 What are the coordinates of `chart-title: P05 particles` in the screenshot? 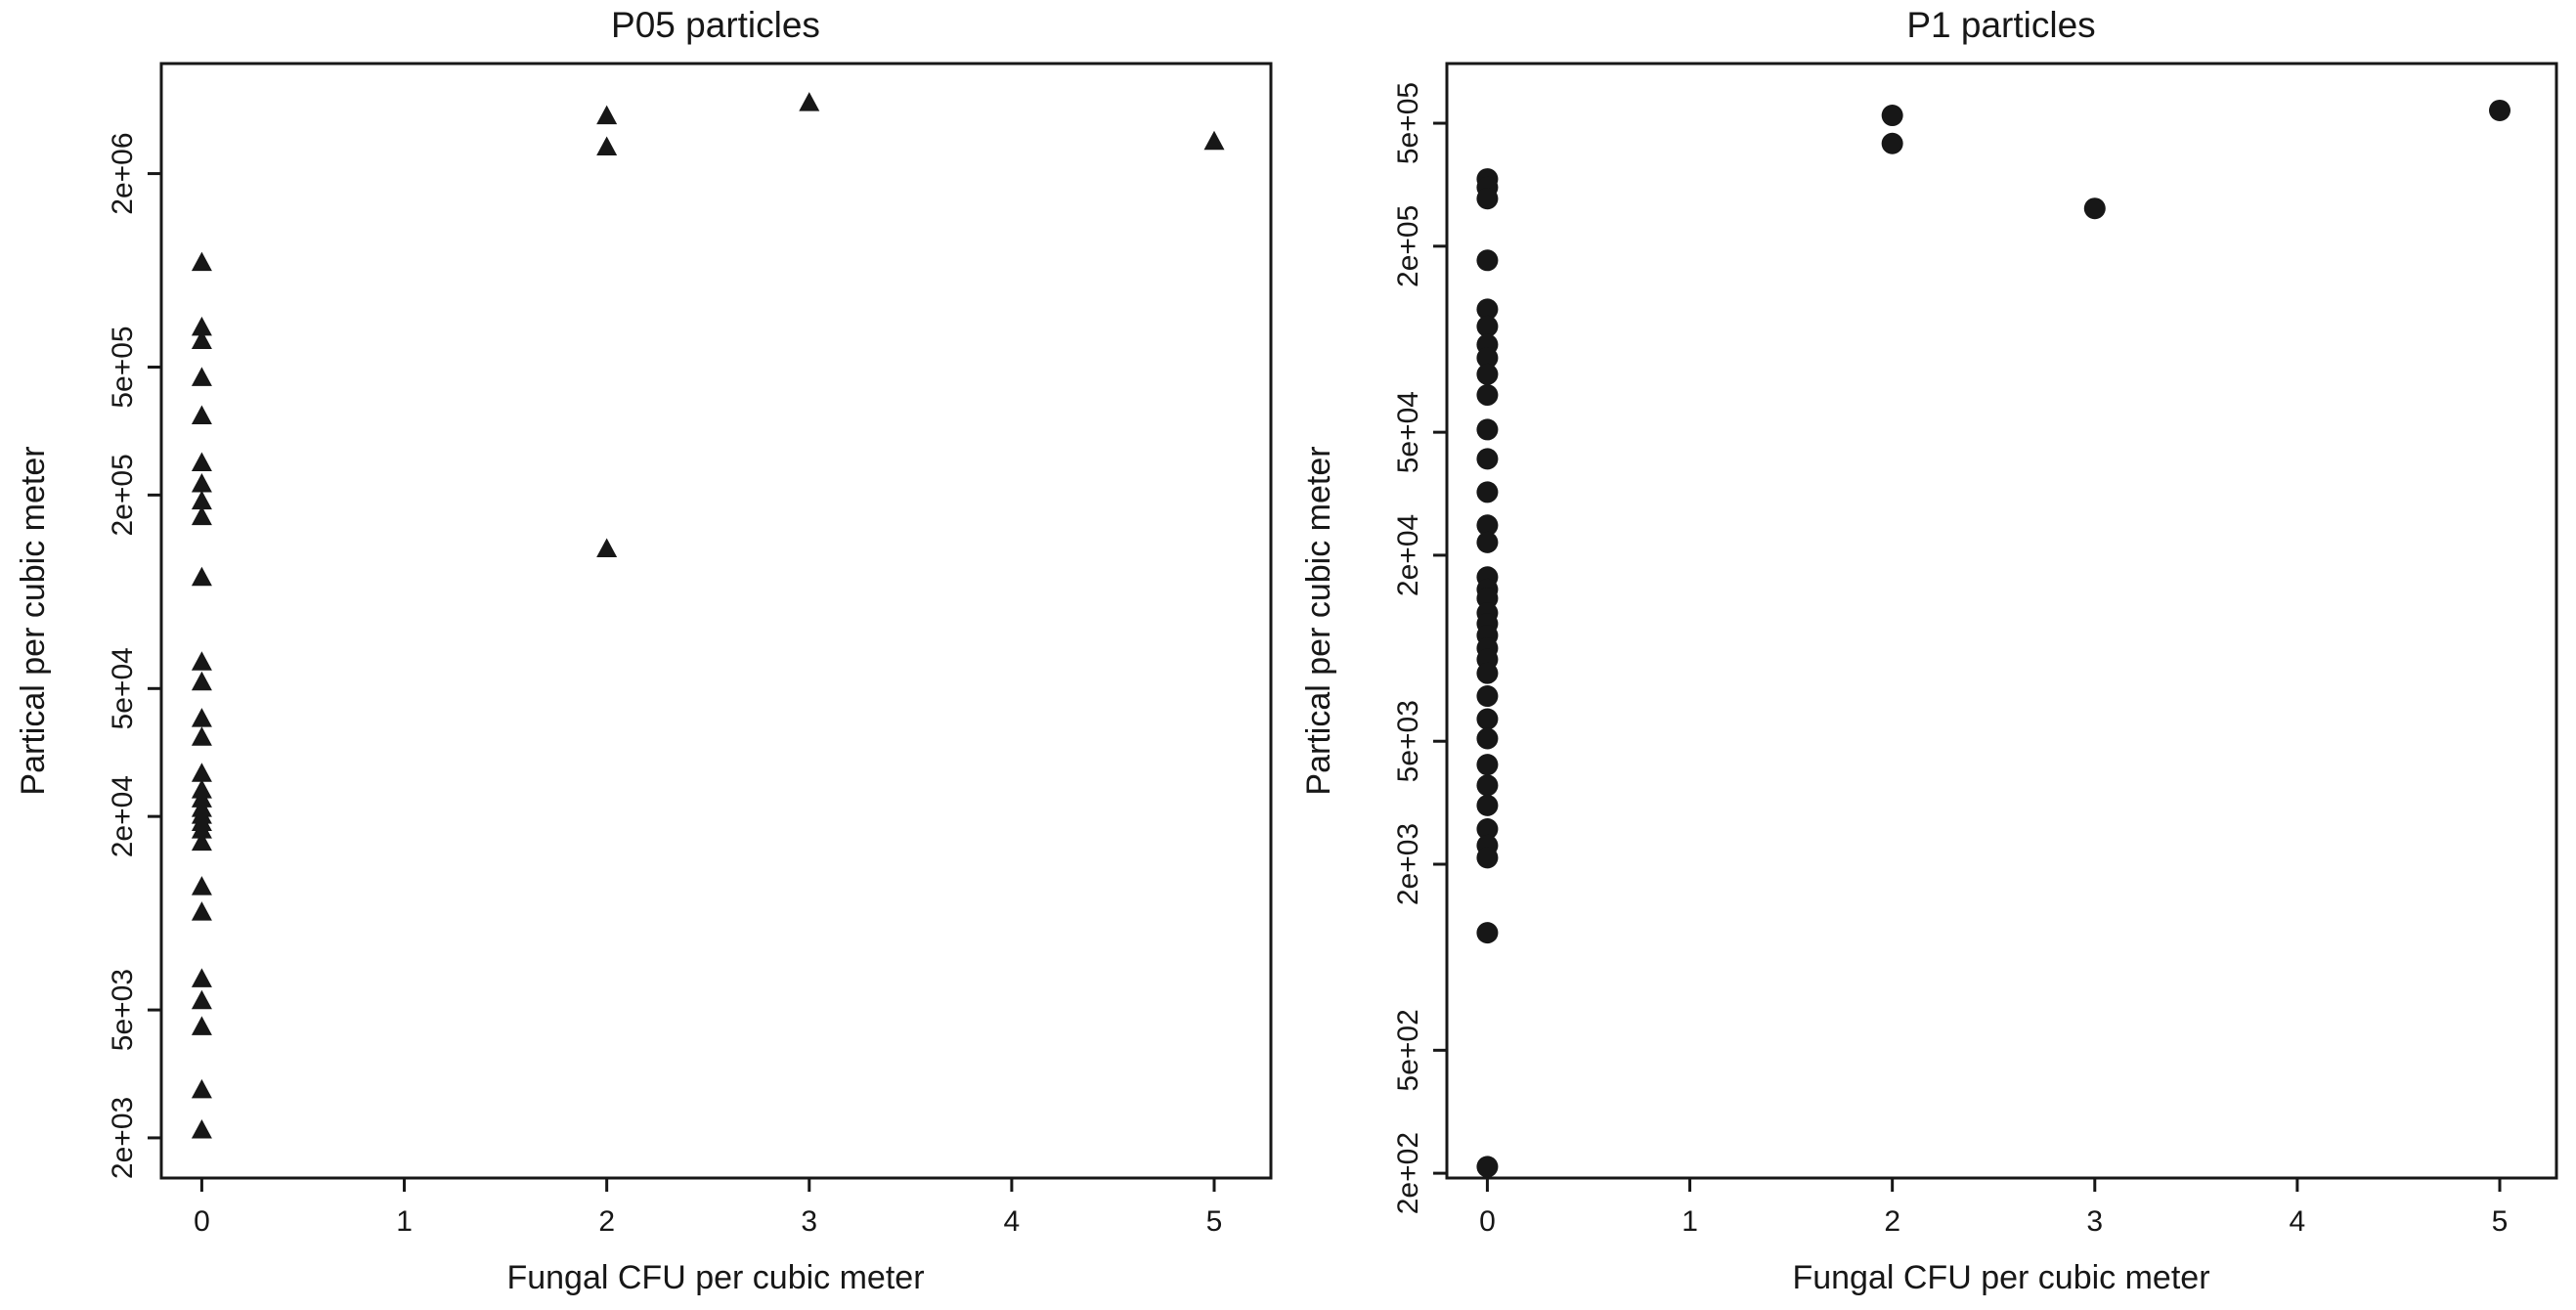 It's located at (715, 25).